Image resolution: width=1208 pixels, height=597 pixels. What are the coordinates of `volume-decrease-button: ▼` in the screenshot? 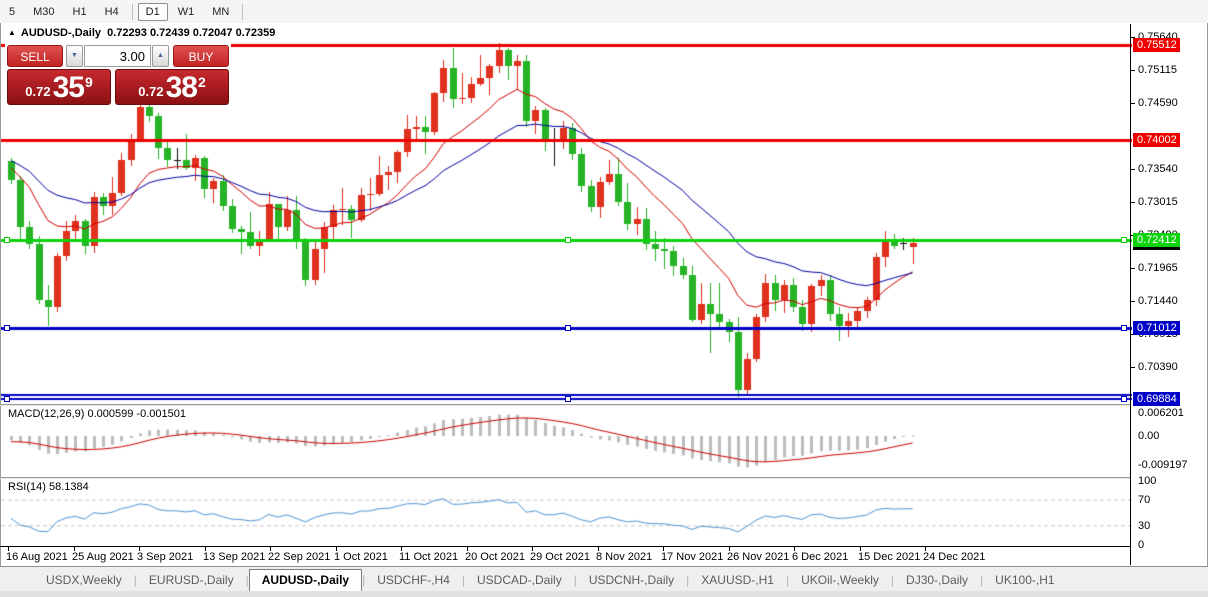 It's located at (74, 56).